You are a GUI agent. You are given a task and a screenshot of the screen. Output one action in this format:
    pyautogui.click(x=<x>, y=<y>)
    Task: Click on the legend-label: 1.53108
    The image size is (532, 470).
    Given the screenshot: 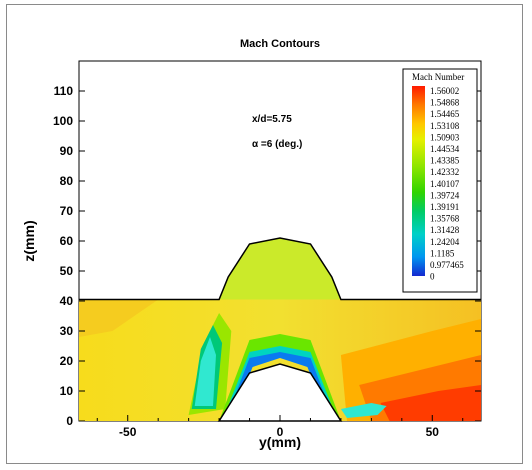 What is the action you would take?
    pyautogui.click(x=445, y=126)
    